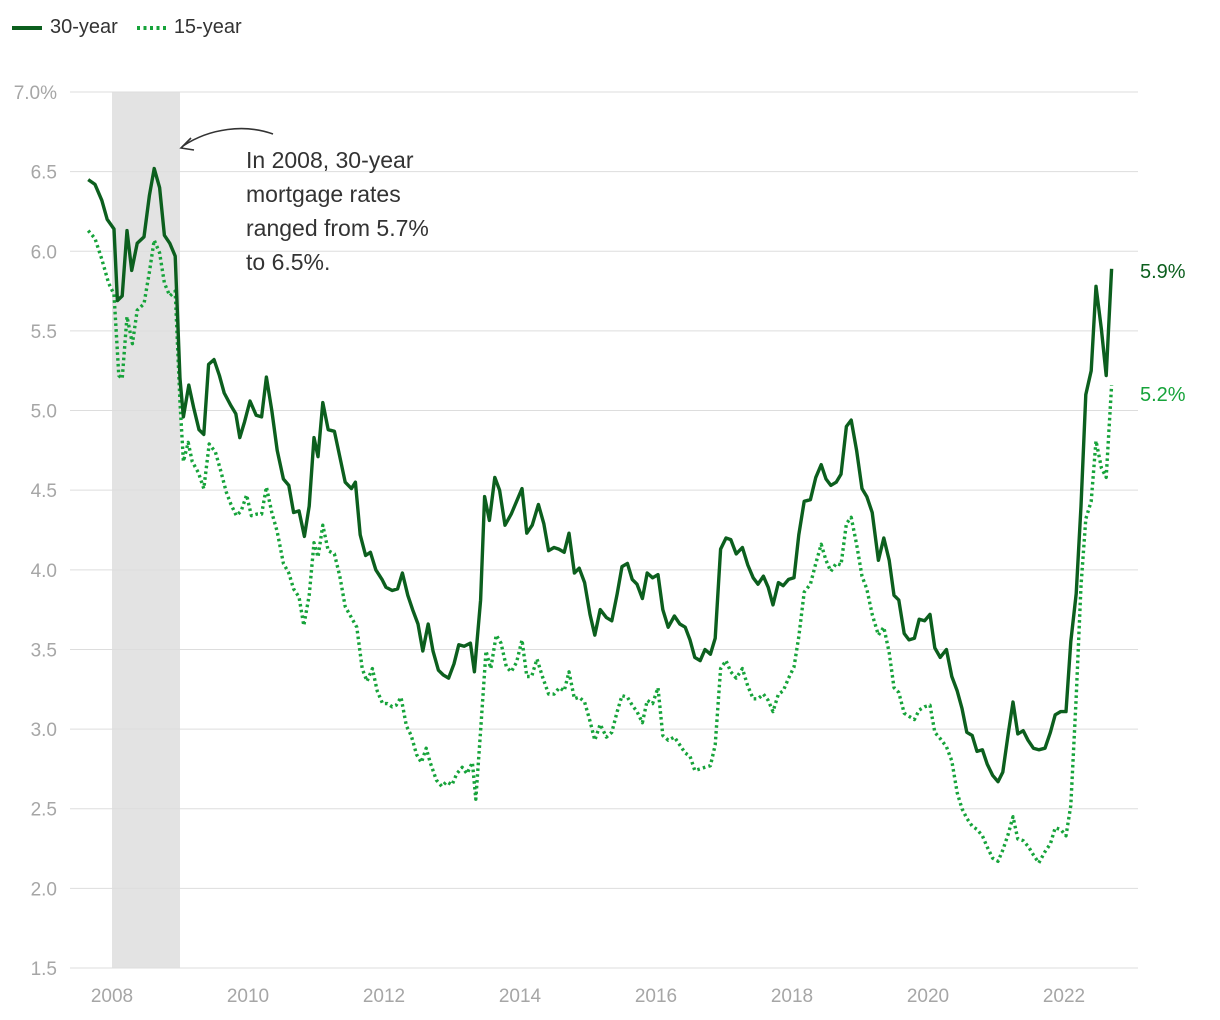 The width and height of the screenshot is (1220, 1020). What do you see at coordinates (44, 650) in the screenshot?
I see `y-tick-label: 3.5` at bounding box center [44, 650].